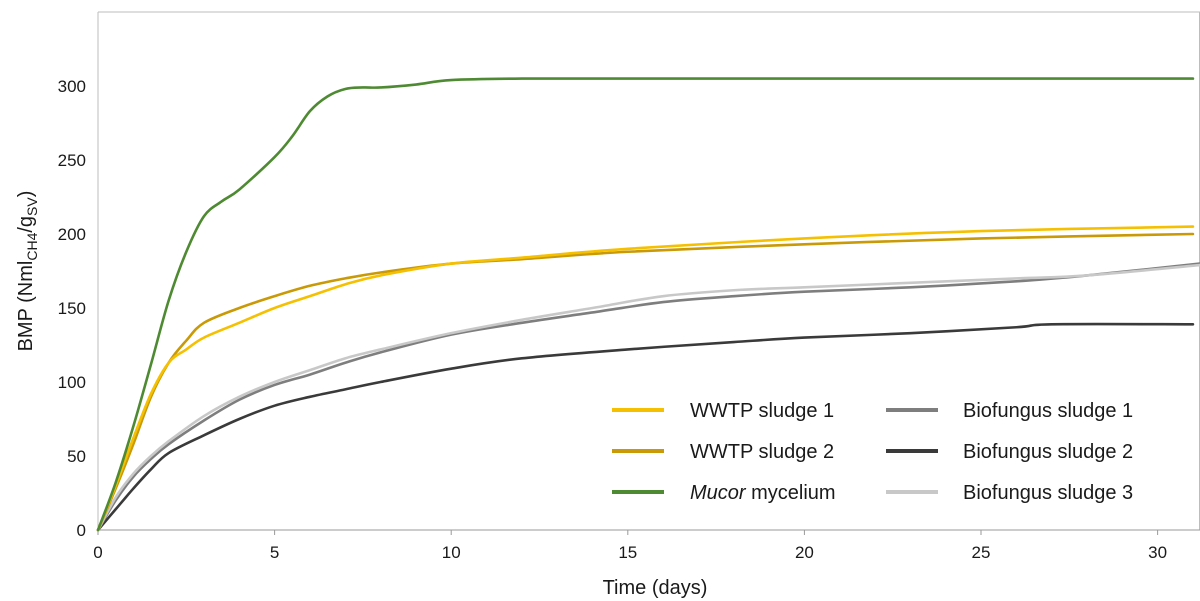  Describe the element at coordinates (1048, 493) in the screenshot. I see `legend-label-biofungus-sludge-3: Biofungus sludge 3` at that location.